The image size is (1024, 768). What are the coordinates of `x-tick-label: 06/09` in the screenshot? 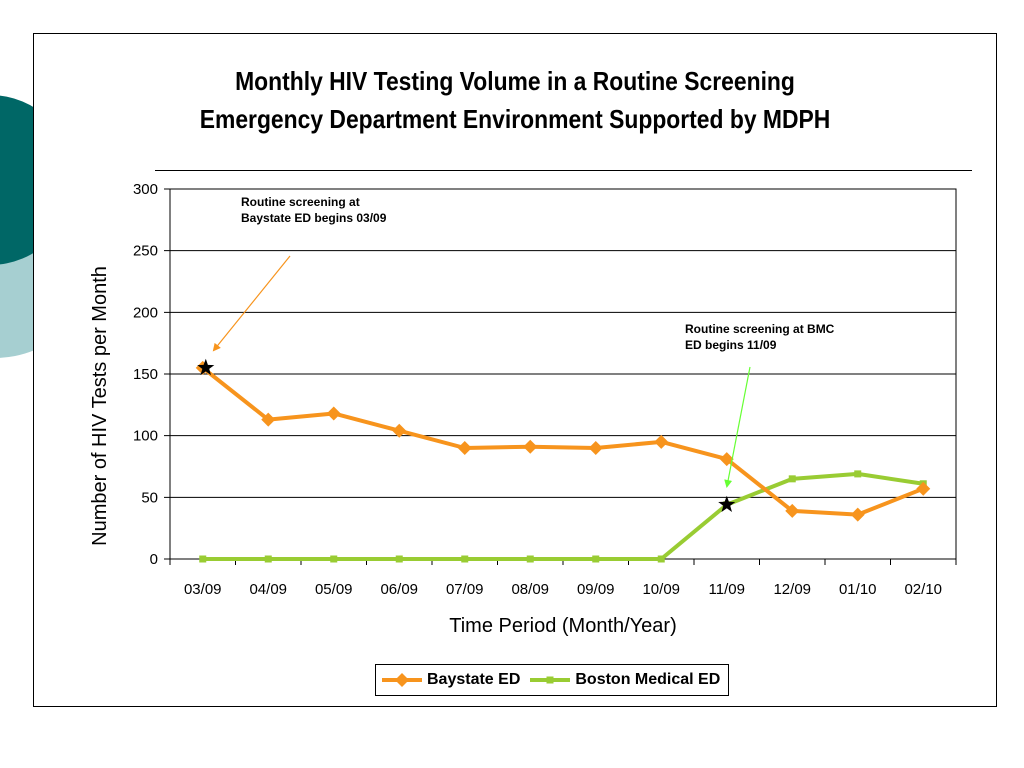 It's located at (399, 589).